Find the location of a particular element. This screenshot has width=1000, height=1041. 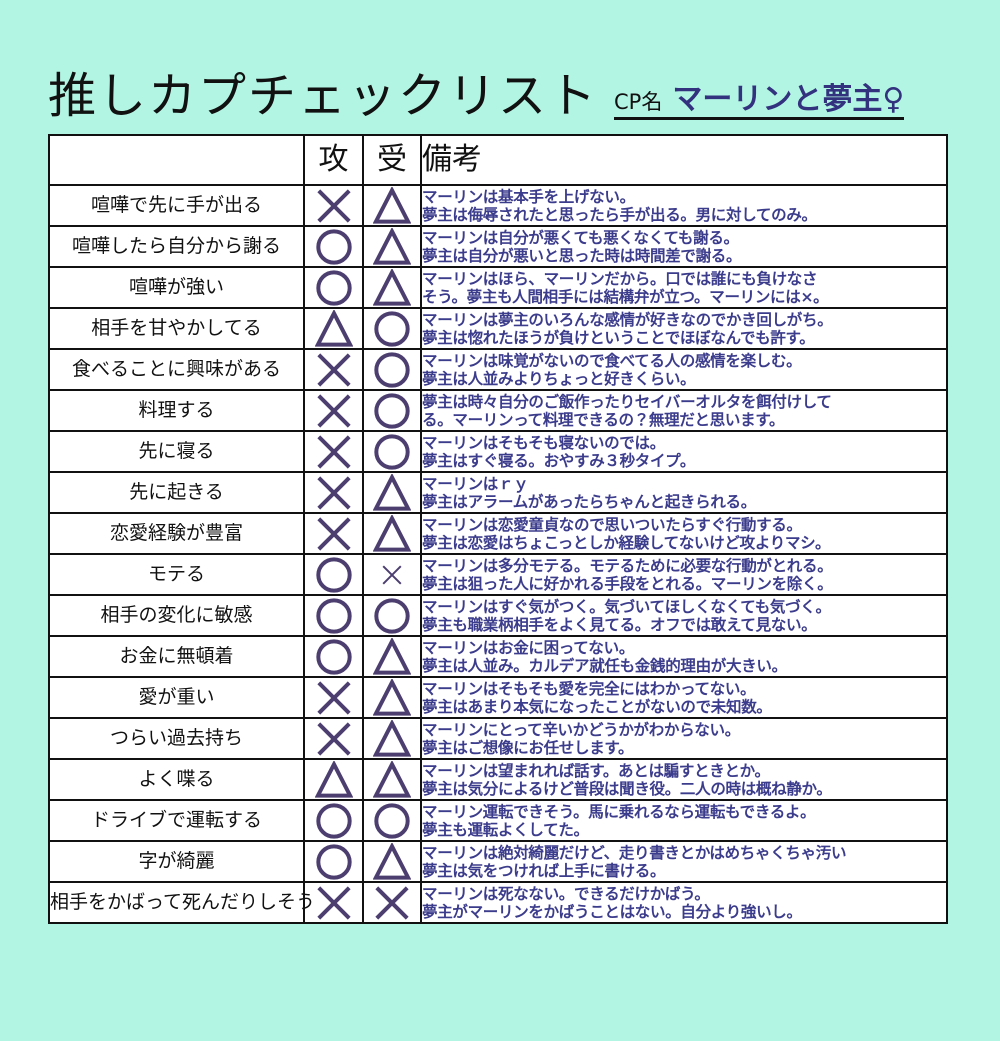

note-line-2: 夢主も運転よくしてた。 is located at coordinates (505, 829).